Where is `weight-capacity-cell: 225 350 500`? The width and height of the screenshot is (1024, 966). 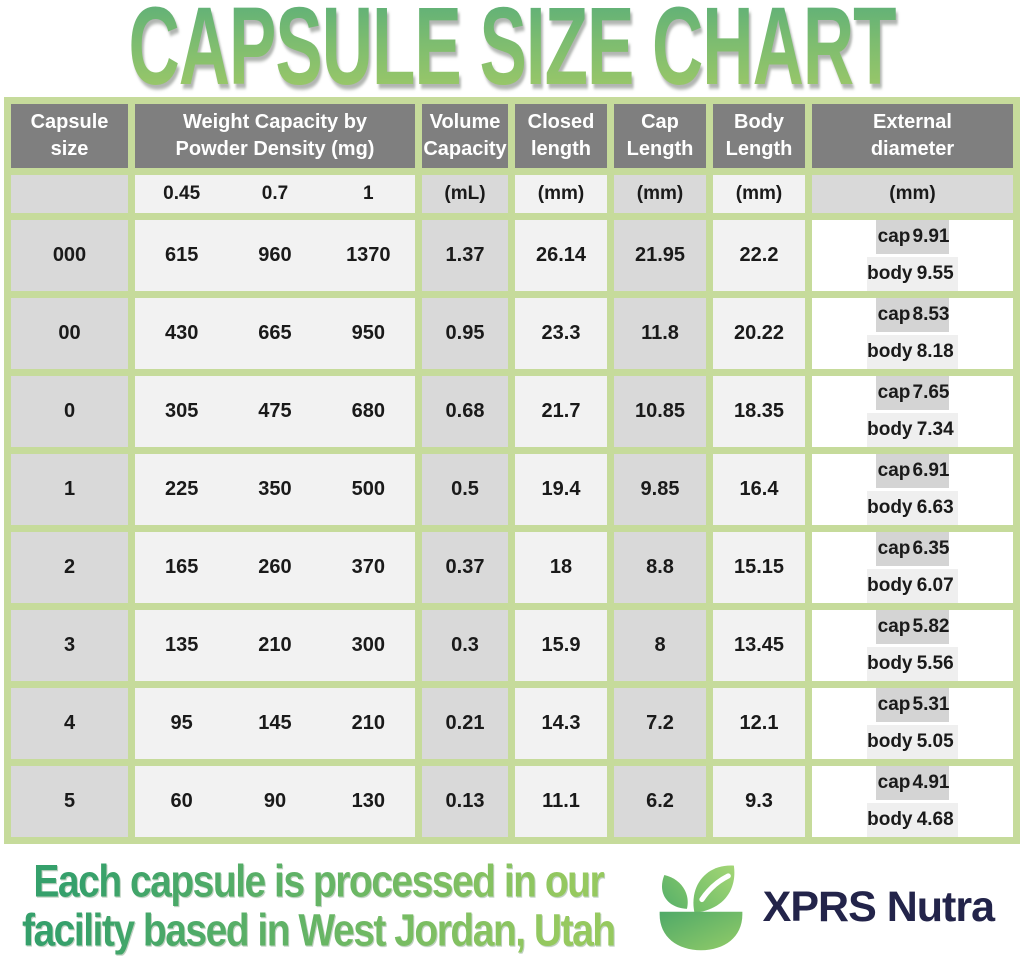
weight-capacity-cell: 225 350 500 is located at coordinates (275, 489).